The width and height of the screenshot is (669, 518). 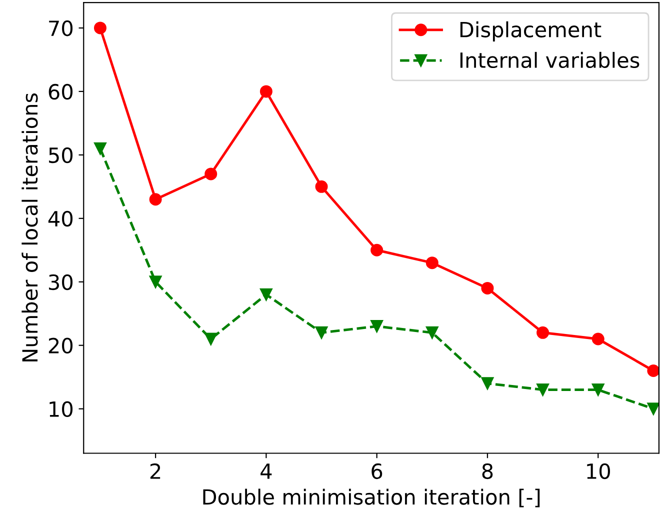 What do you see at coordinates (60, 346) in the screenshot?
I see `y-tick-label: 20` at bounding box center [60, 346].